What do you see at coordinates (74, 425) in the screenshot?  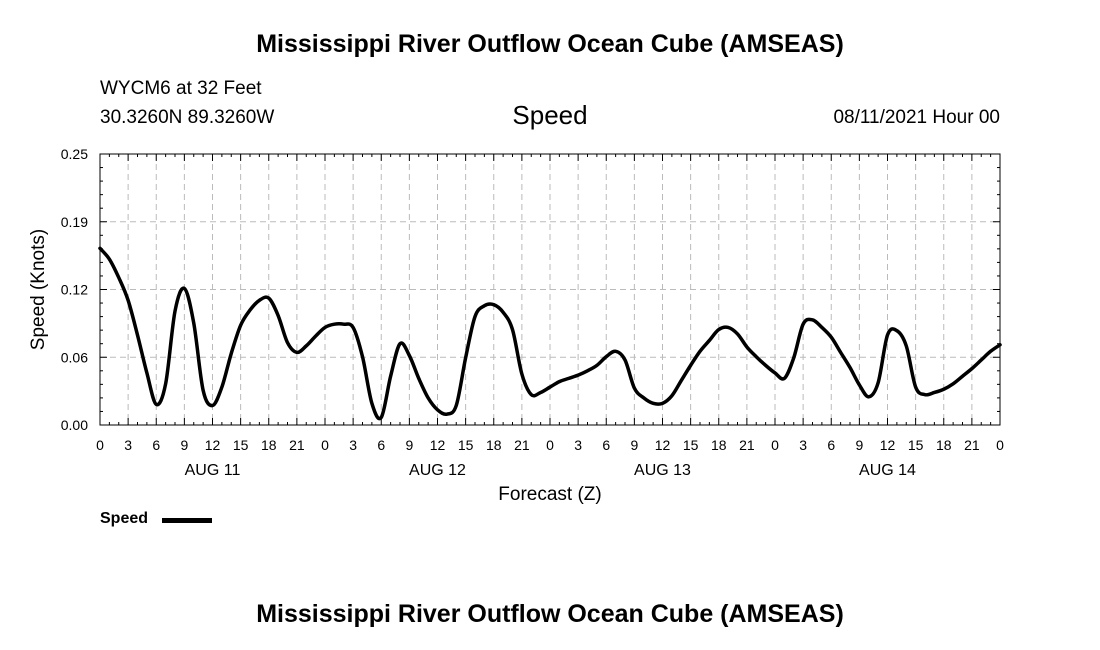 I see `y-tick-label: 0.00` at bounding box center [74, 425].